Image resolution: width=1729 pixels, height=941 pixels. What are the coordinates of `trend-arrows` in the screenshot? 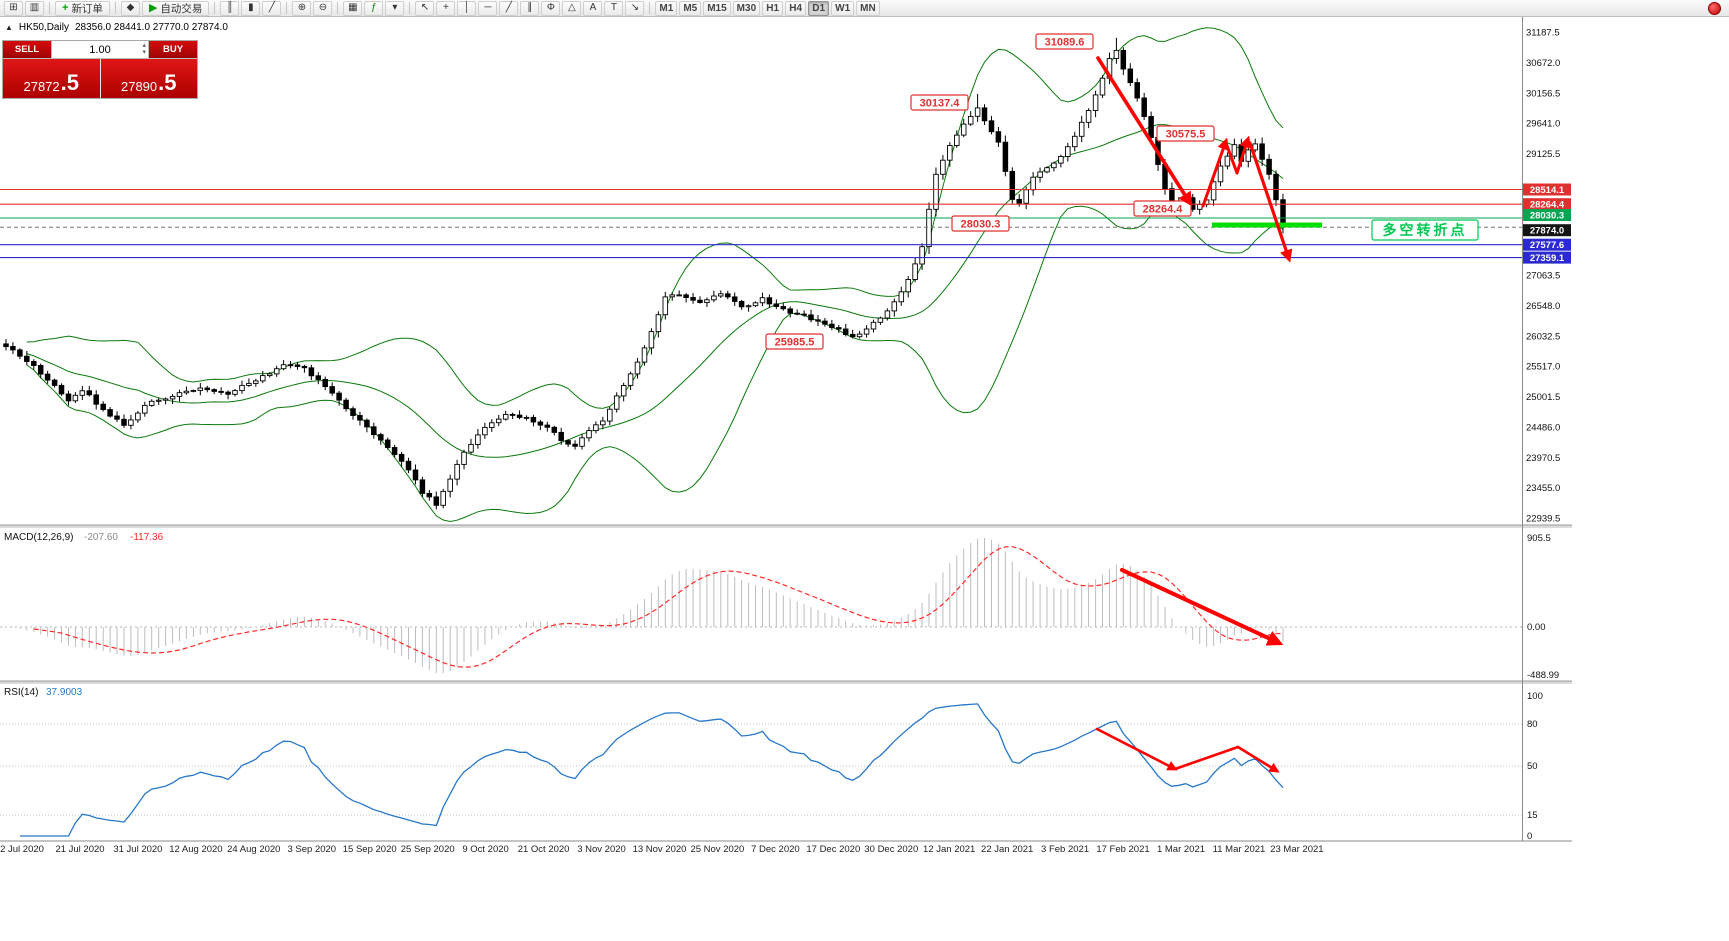 It's located at (1194, 414).